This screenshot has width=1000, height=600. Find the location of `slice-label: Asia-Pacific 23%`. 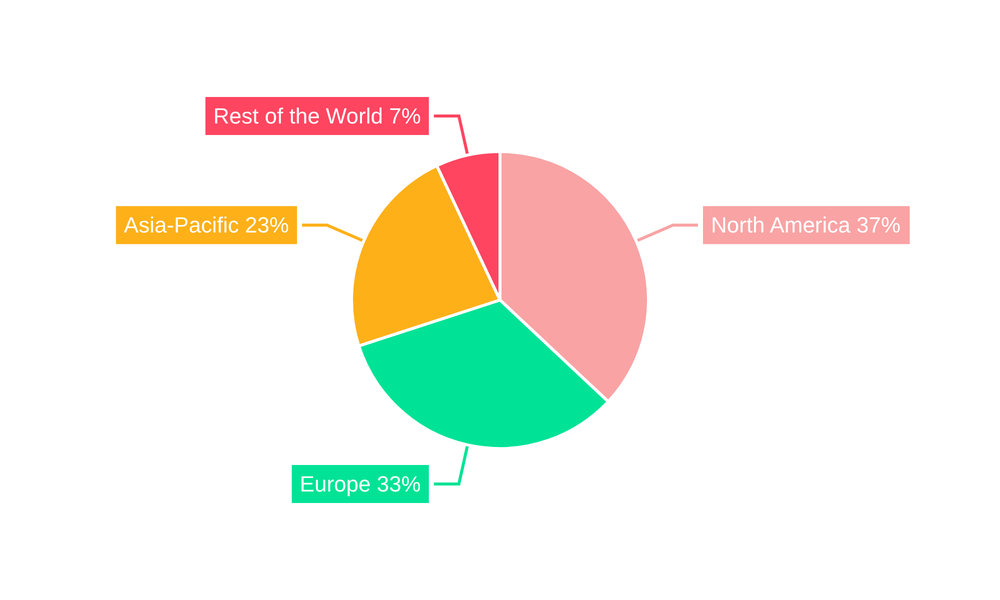

slice-label: Asia-Pacific 23% is located at coordinates (207, 225).